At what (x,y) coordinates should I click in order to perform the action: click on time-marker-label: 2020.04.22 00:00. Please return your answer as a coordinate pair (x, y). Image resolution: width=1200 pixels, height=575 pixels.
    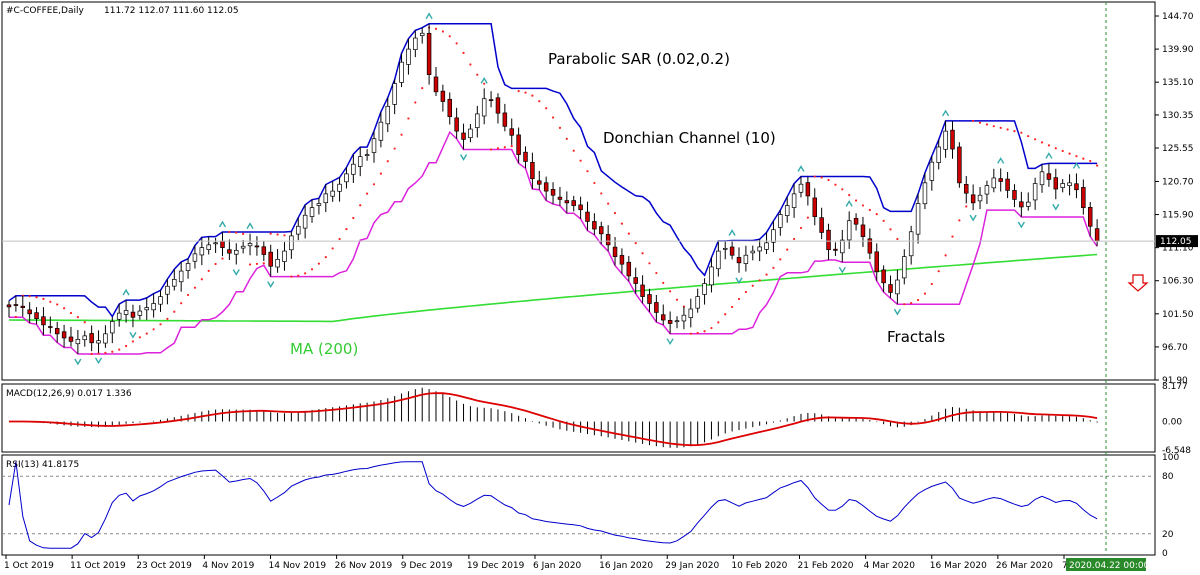
    Looking at the image, I should click on (1109, 566).